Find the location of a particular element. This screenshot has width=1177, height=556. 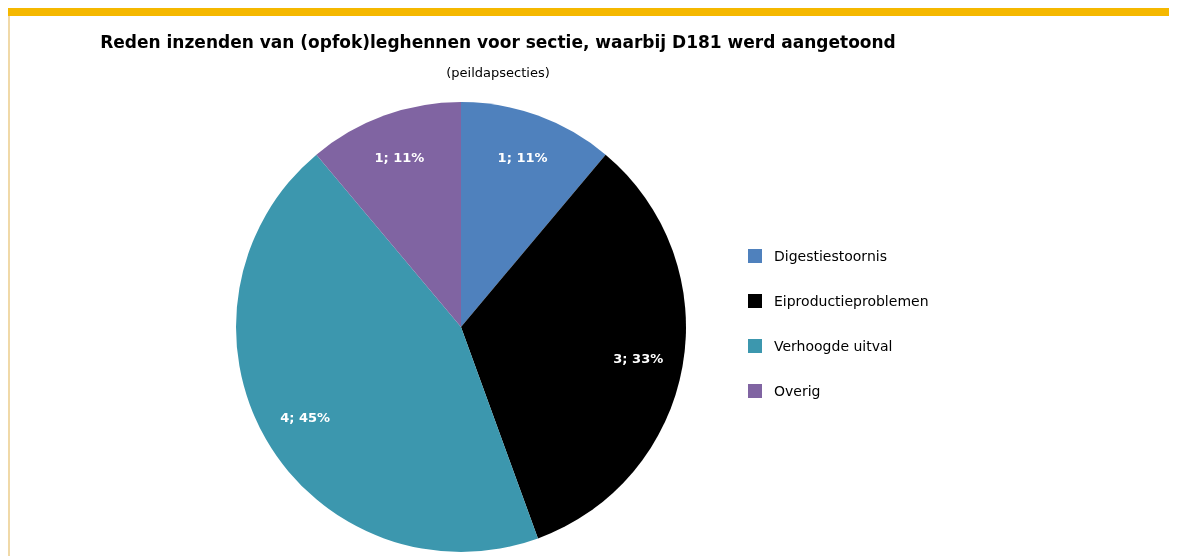

chart-title: Reden inzenden van (opfok)leghennen voor sectie, waarbij D181 werd aangetoond is located at coordinates (498, 42).